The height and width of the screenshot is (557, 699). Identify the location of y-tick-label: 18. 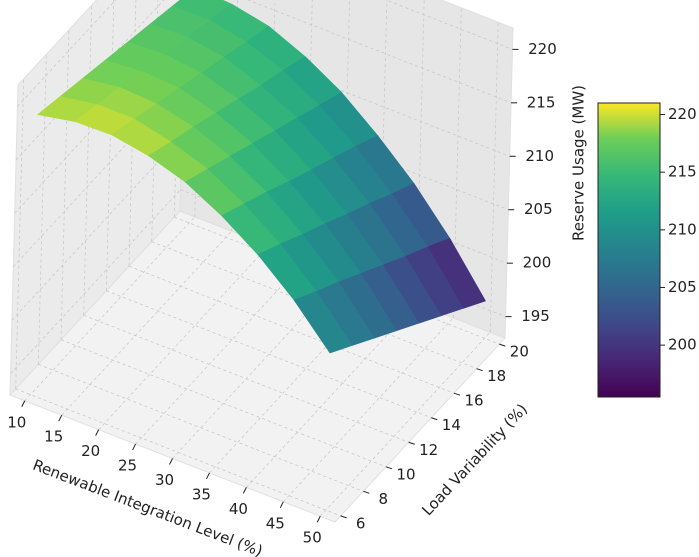
(496, 376).